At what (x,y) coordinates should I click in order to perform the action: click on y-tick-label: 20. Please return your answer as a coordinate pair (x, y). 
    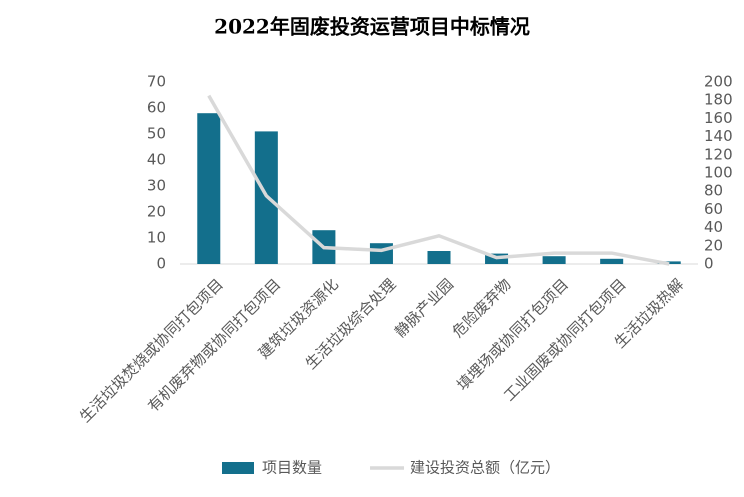
    Looking at the image, I should click on (156, 212).